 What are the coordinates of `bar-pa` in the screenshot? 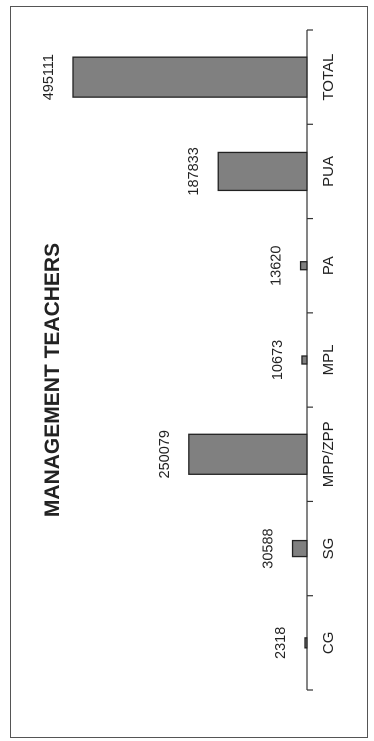 It's located at (303, 266).